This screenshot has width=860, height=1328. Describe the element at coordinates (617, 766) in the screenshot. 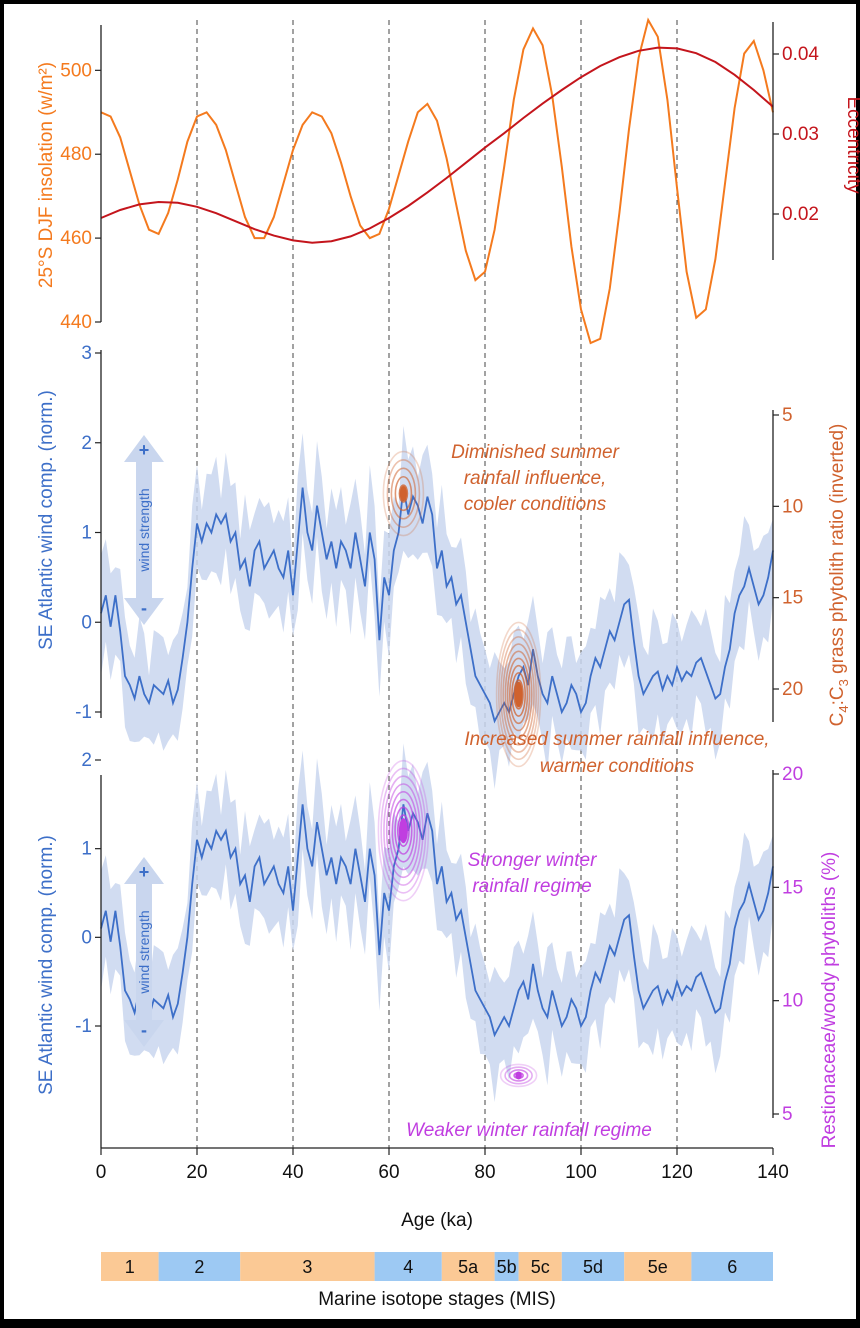

I see `annotation-increased-2: warmer conditions` at that location.